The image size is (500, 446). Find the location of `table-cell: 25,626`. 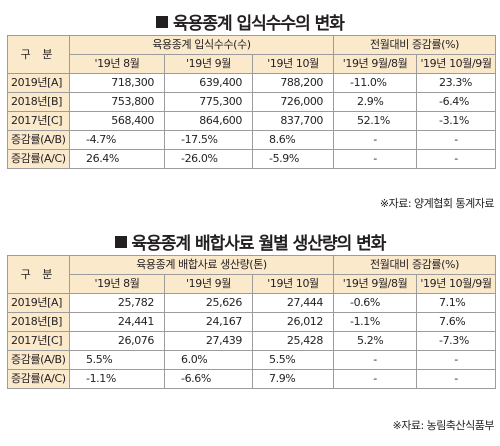

table-cell: 25,626 is located at coordinates (208, 303).